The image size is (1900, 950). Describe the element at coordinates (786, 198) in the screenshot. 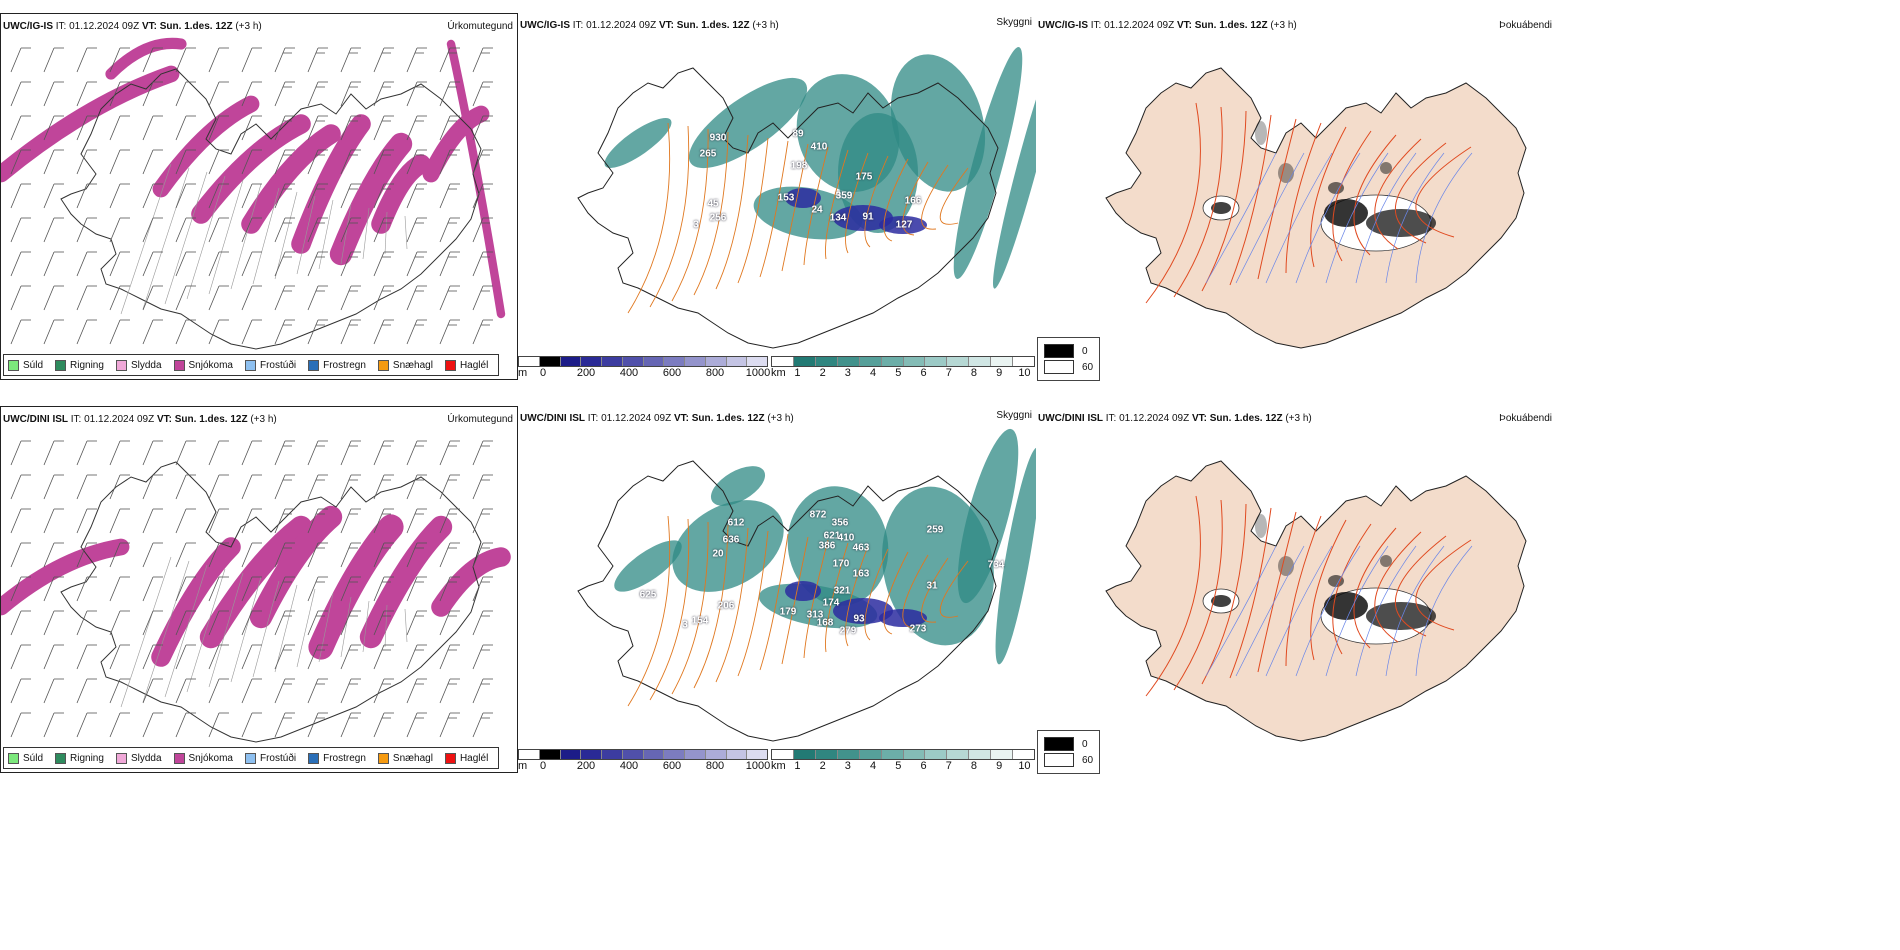

I see `visibility-value-label: 153` at that location.